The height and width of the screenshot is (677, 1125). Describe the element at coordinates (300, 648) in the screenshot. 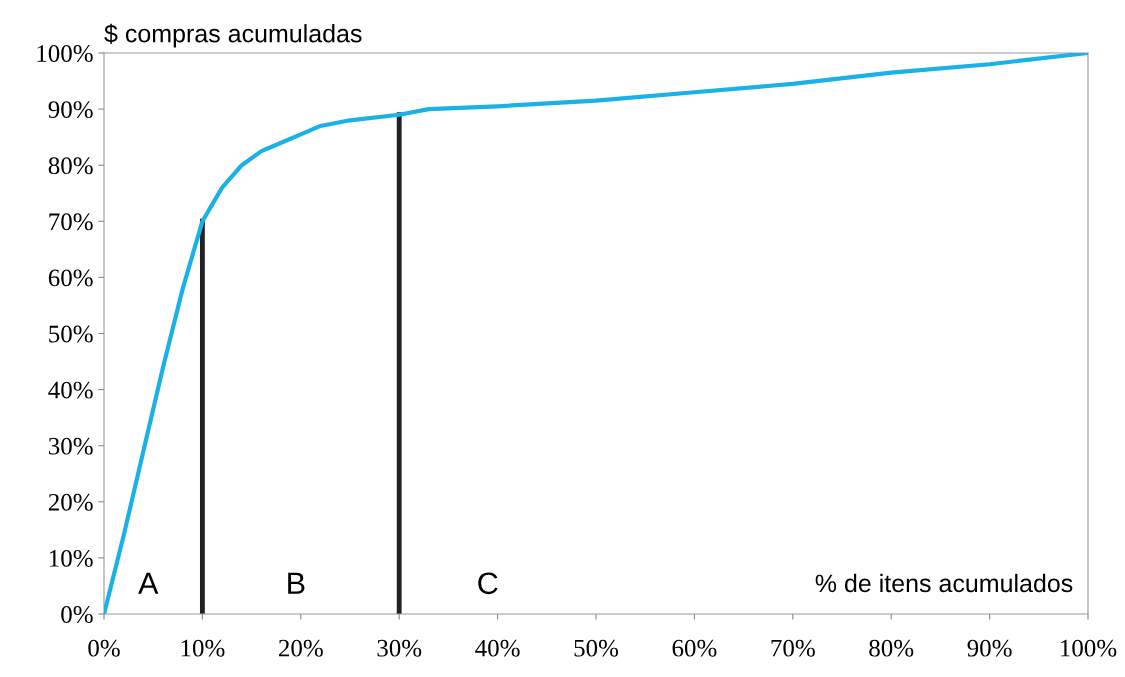

I see `x-tick-label: 20%` at that location.